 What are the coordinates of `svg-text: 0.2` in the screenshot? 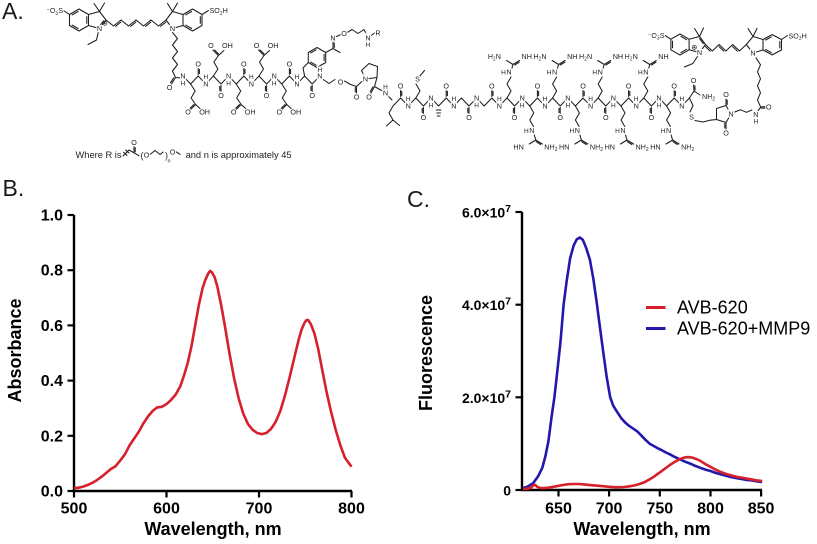 It's located at (52, 436).